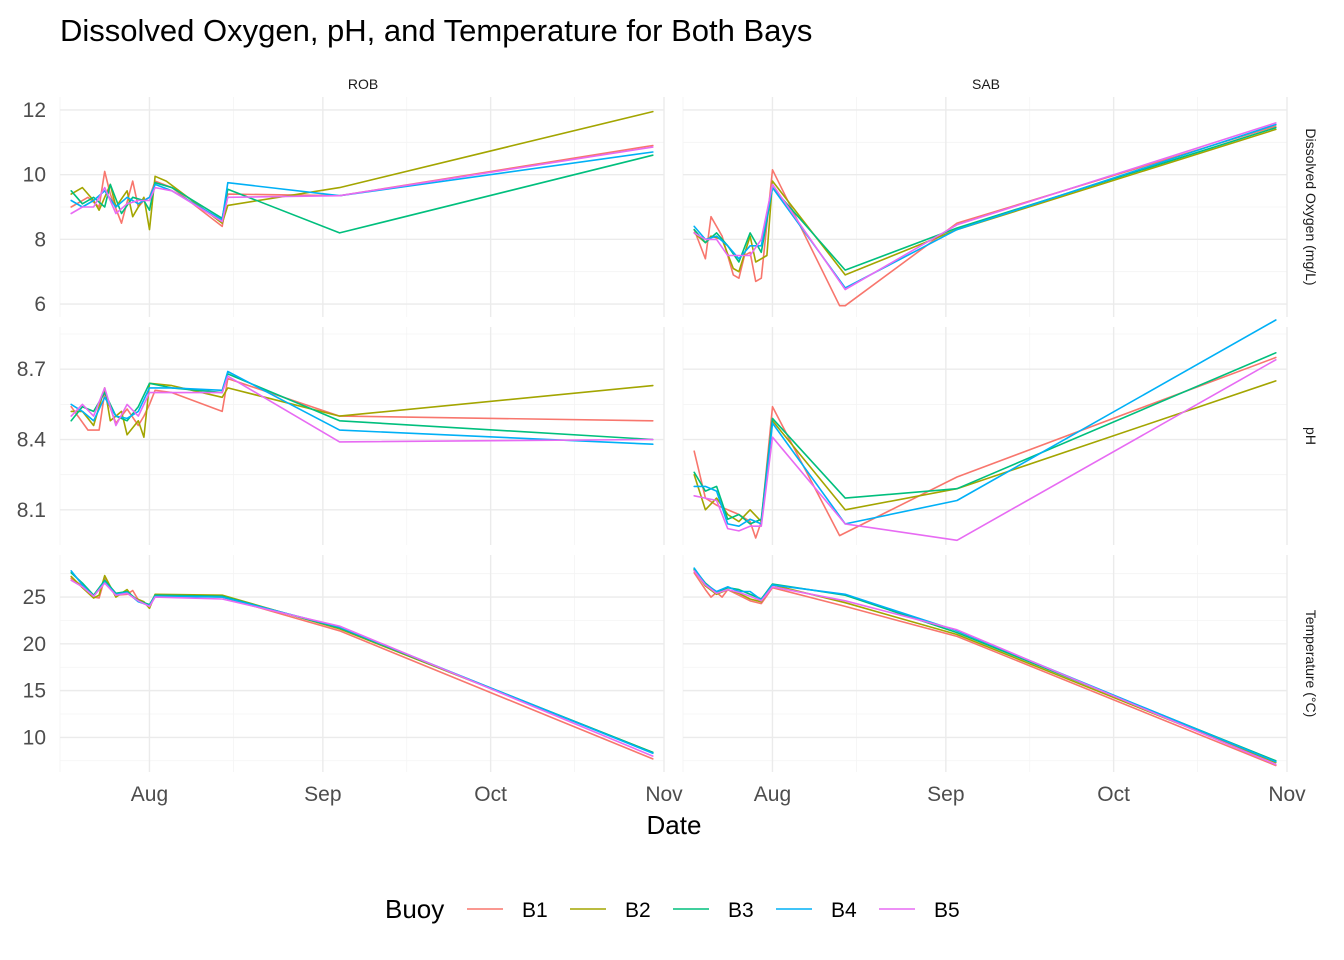 Image resolution: width=1344 pixels, height=960 pixels. I want to click on y-tick-label: 6, so click(40, 304).